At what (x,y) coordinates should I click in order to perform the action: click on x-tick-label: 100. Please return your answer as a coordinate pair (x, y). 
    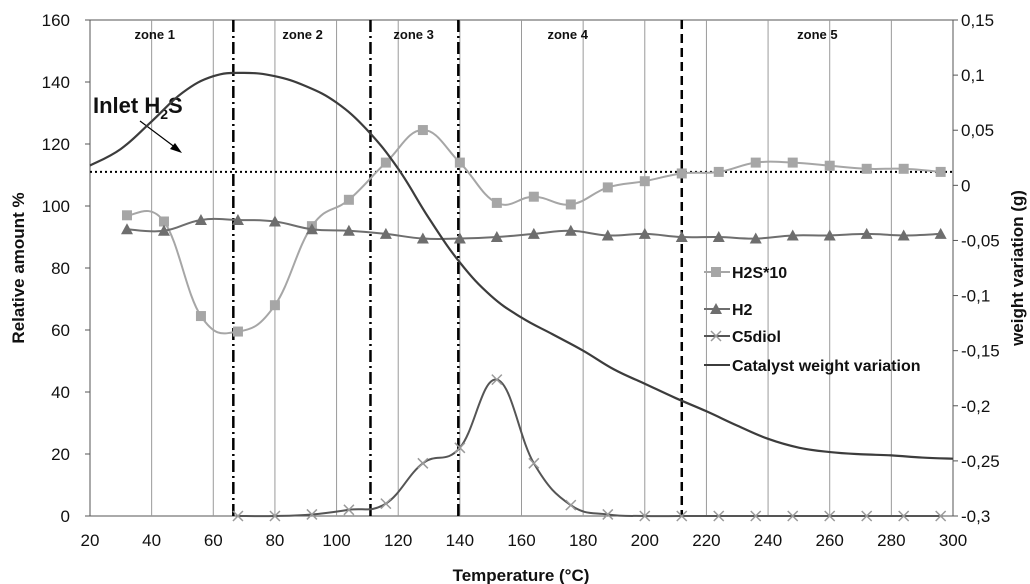
    Looking at the image, I should click on (336, 540).